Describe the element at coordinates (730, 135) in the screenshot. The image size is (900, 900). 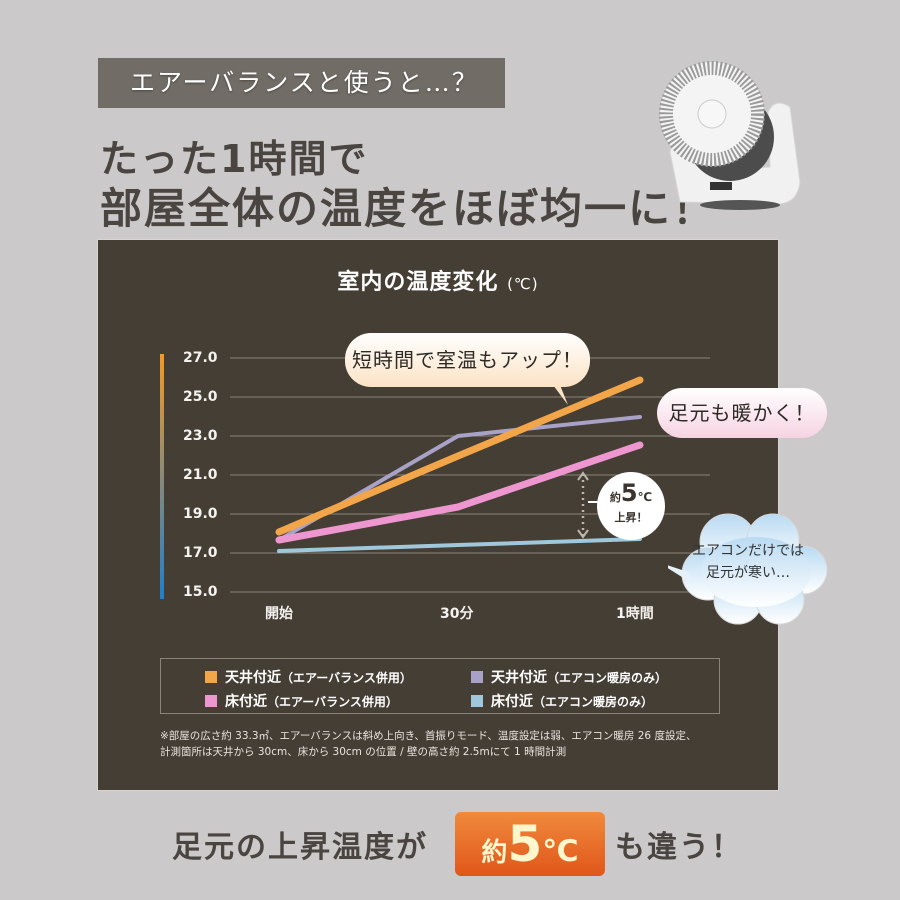
I see `circulator-fan-icon` at that location.